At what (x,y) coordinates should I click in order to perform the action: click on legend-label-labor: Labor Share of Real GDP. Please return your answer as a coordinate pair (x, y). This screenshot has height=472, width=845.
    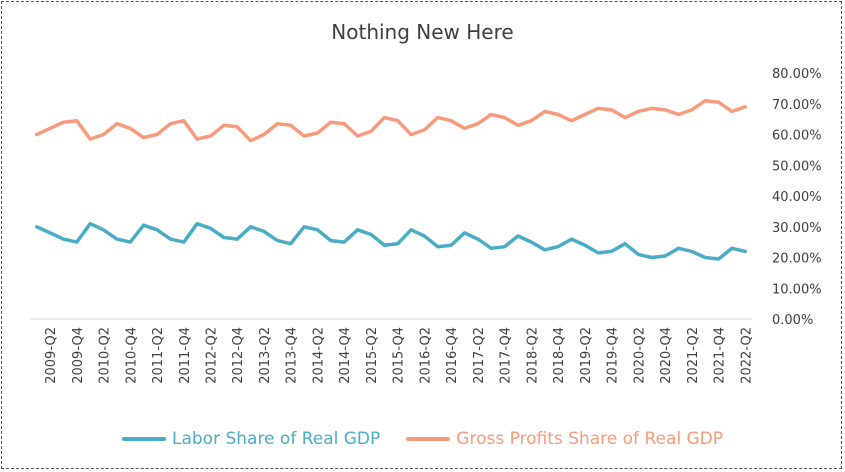
    Looking at the image, I should click on (276, 439).